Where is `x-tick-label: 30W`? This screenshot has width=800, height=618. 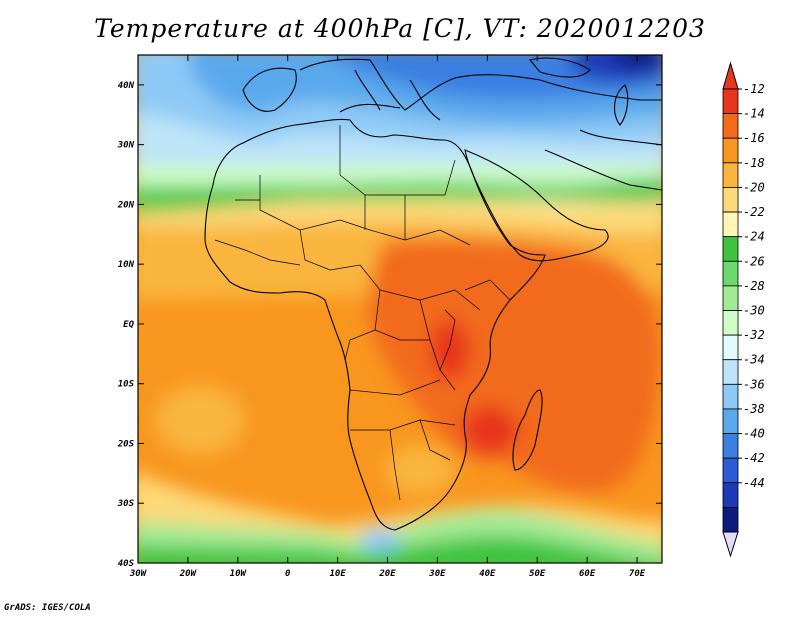 x-tick-label: 30W is located at coordinates (138, 574).